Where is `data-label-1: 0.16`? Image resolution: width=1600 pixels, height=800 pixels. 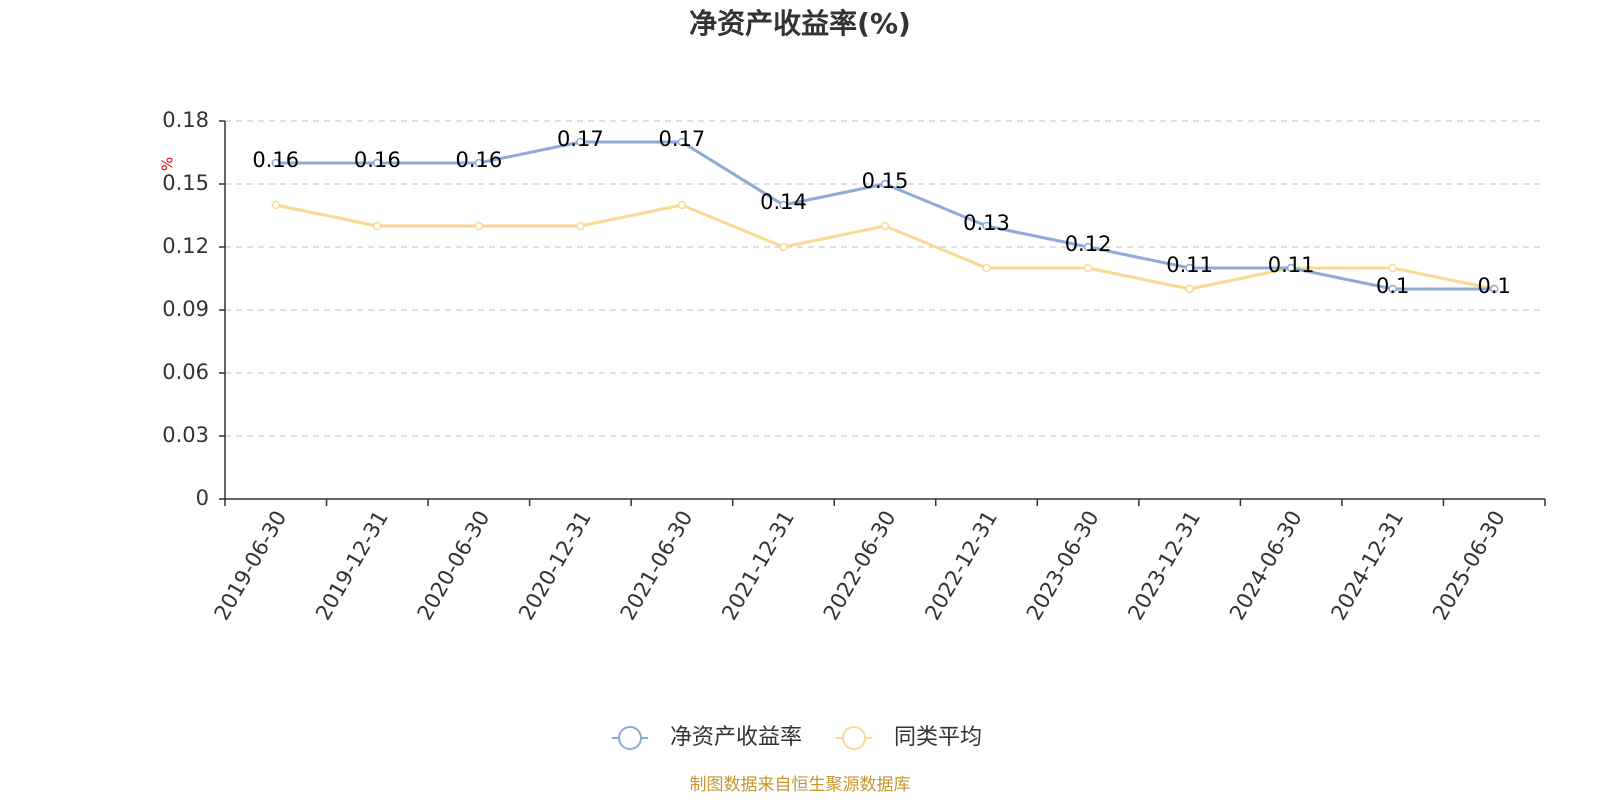
data-label-1: 0.16 is located at coordinates (377, 160).